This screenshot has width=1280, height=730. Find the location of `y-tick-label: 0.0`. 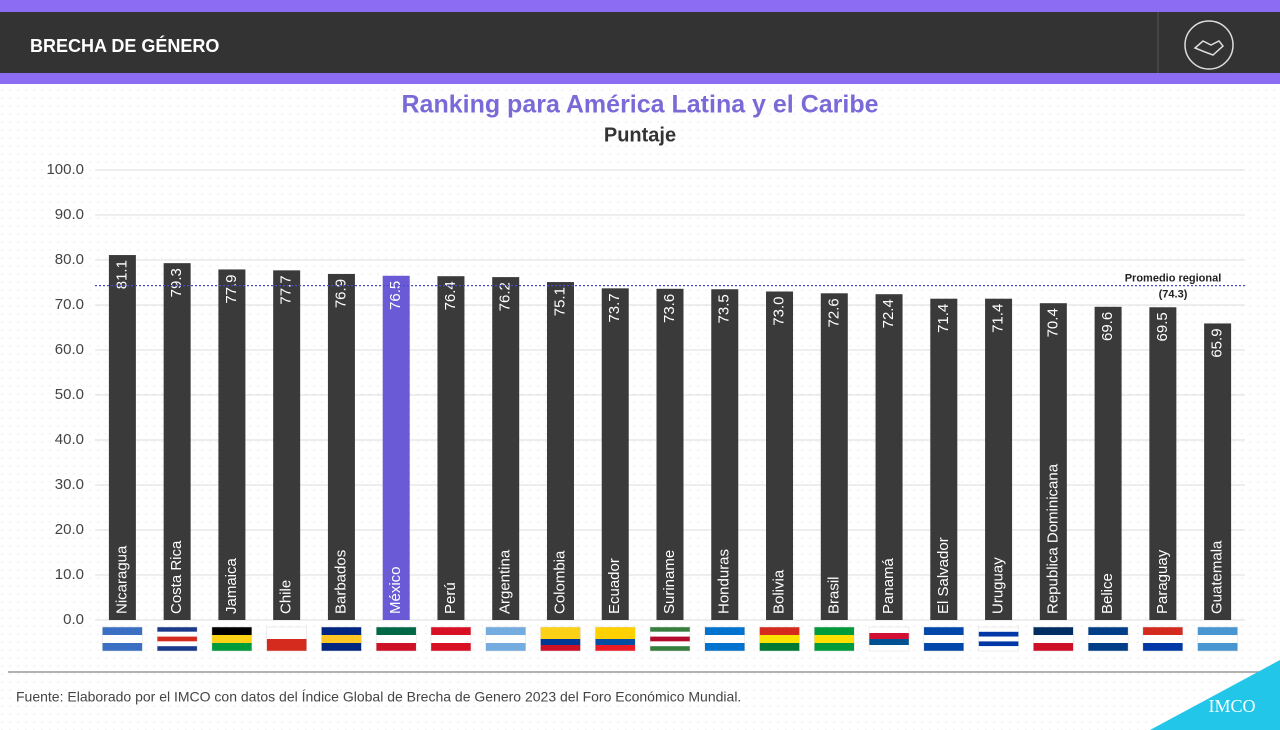

y-tick-label: 0.0 is located at coordinates (73, 619).